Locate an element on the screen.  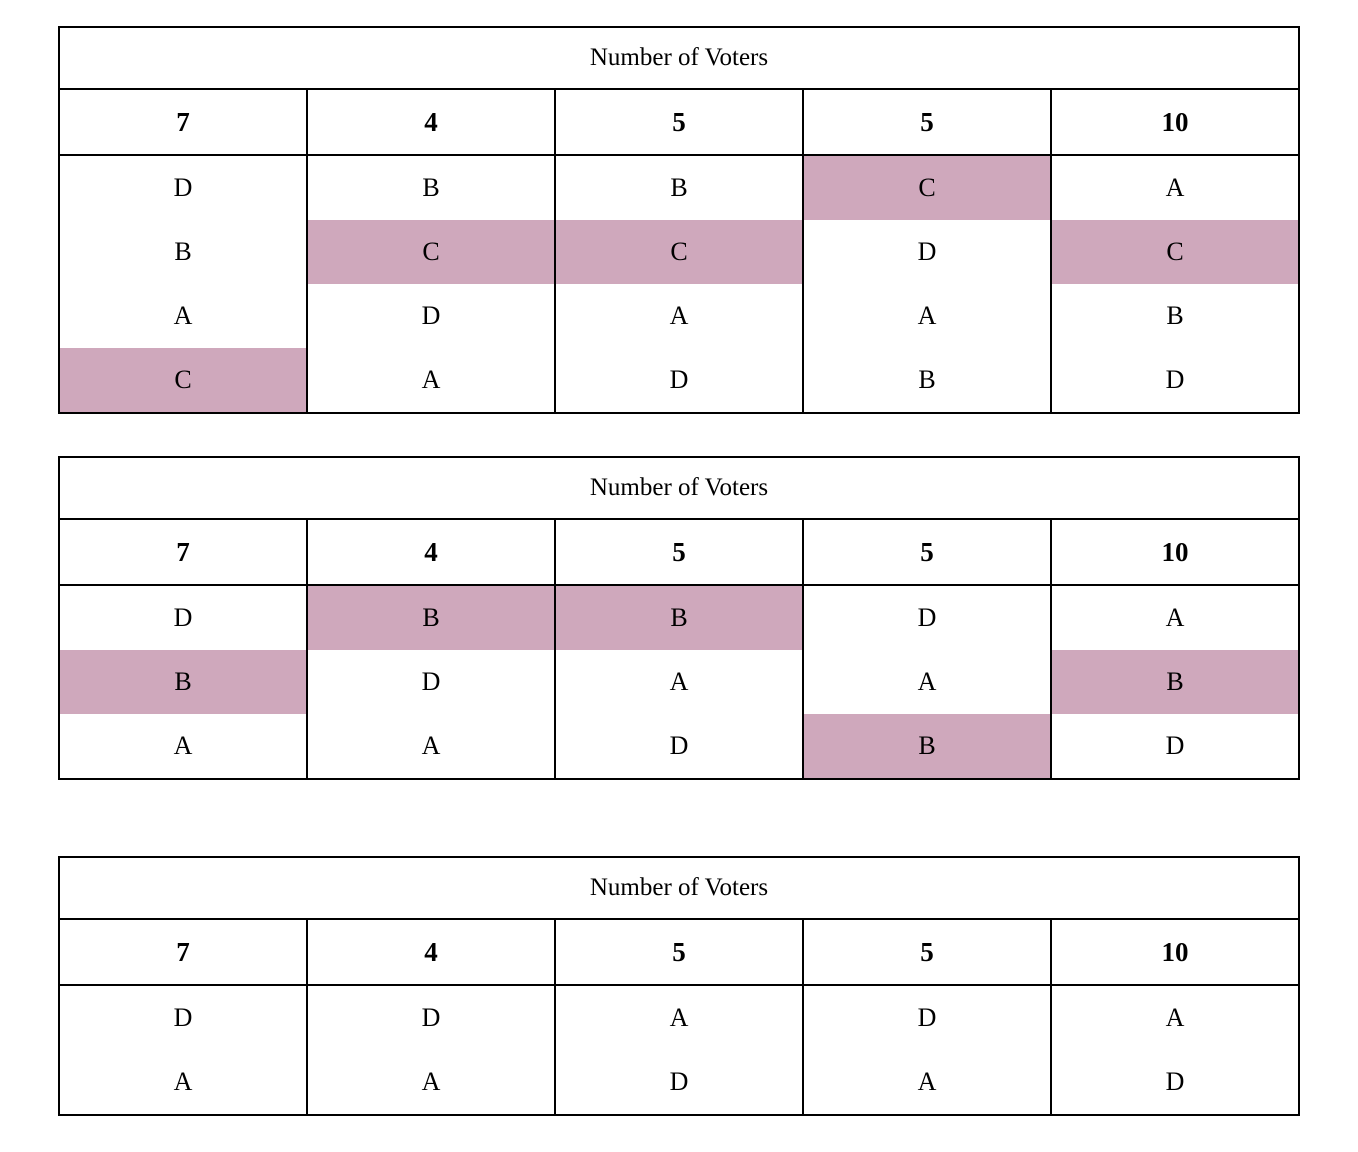
rank-row: A A D B D is located at coordinates (679, 747).